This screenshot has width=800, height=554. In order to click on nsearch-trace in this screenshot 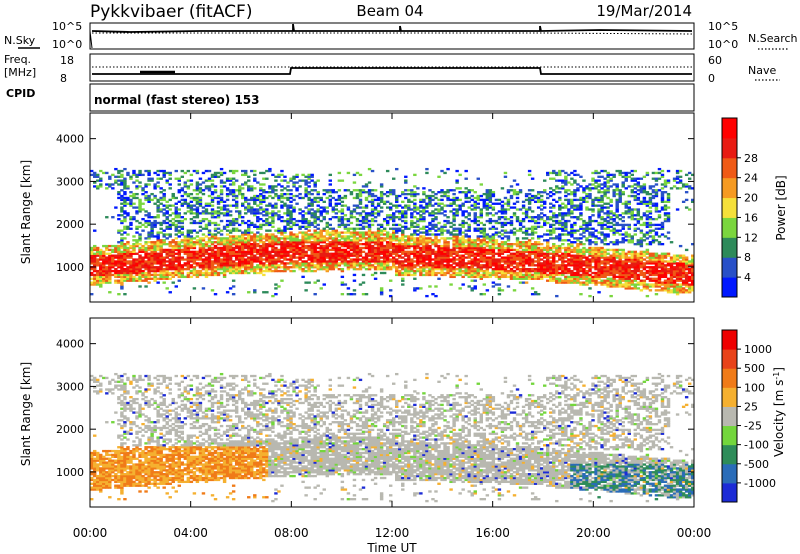, I will do `click(392, 33)`.